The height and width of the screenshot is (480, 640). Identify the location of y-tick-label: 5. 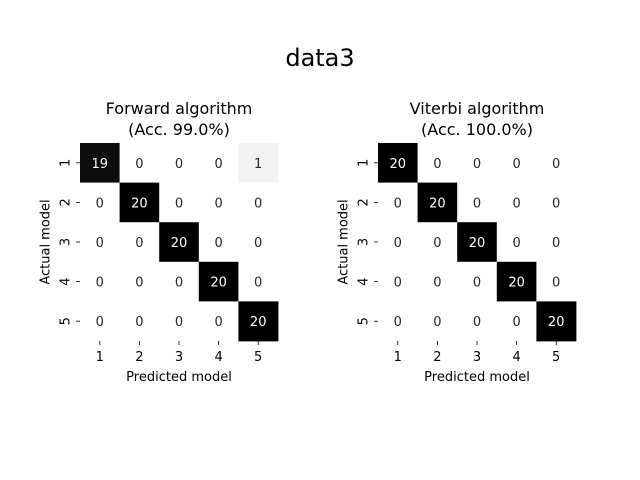
(66, 321).